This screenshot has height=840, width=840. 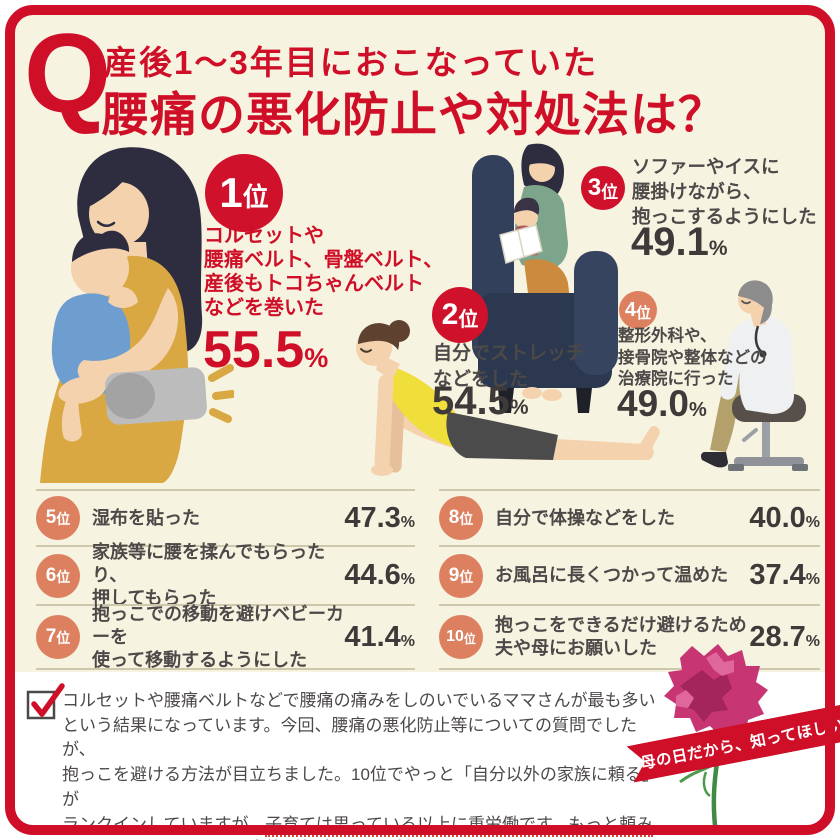 I want to click on stretching-woman-illustration, so click(x=508, y=398).